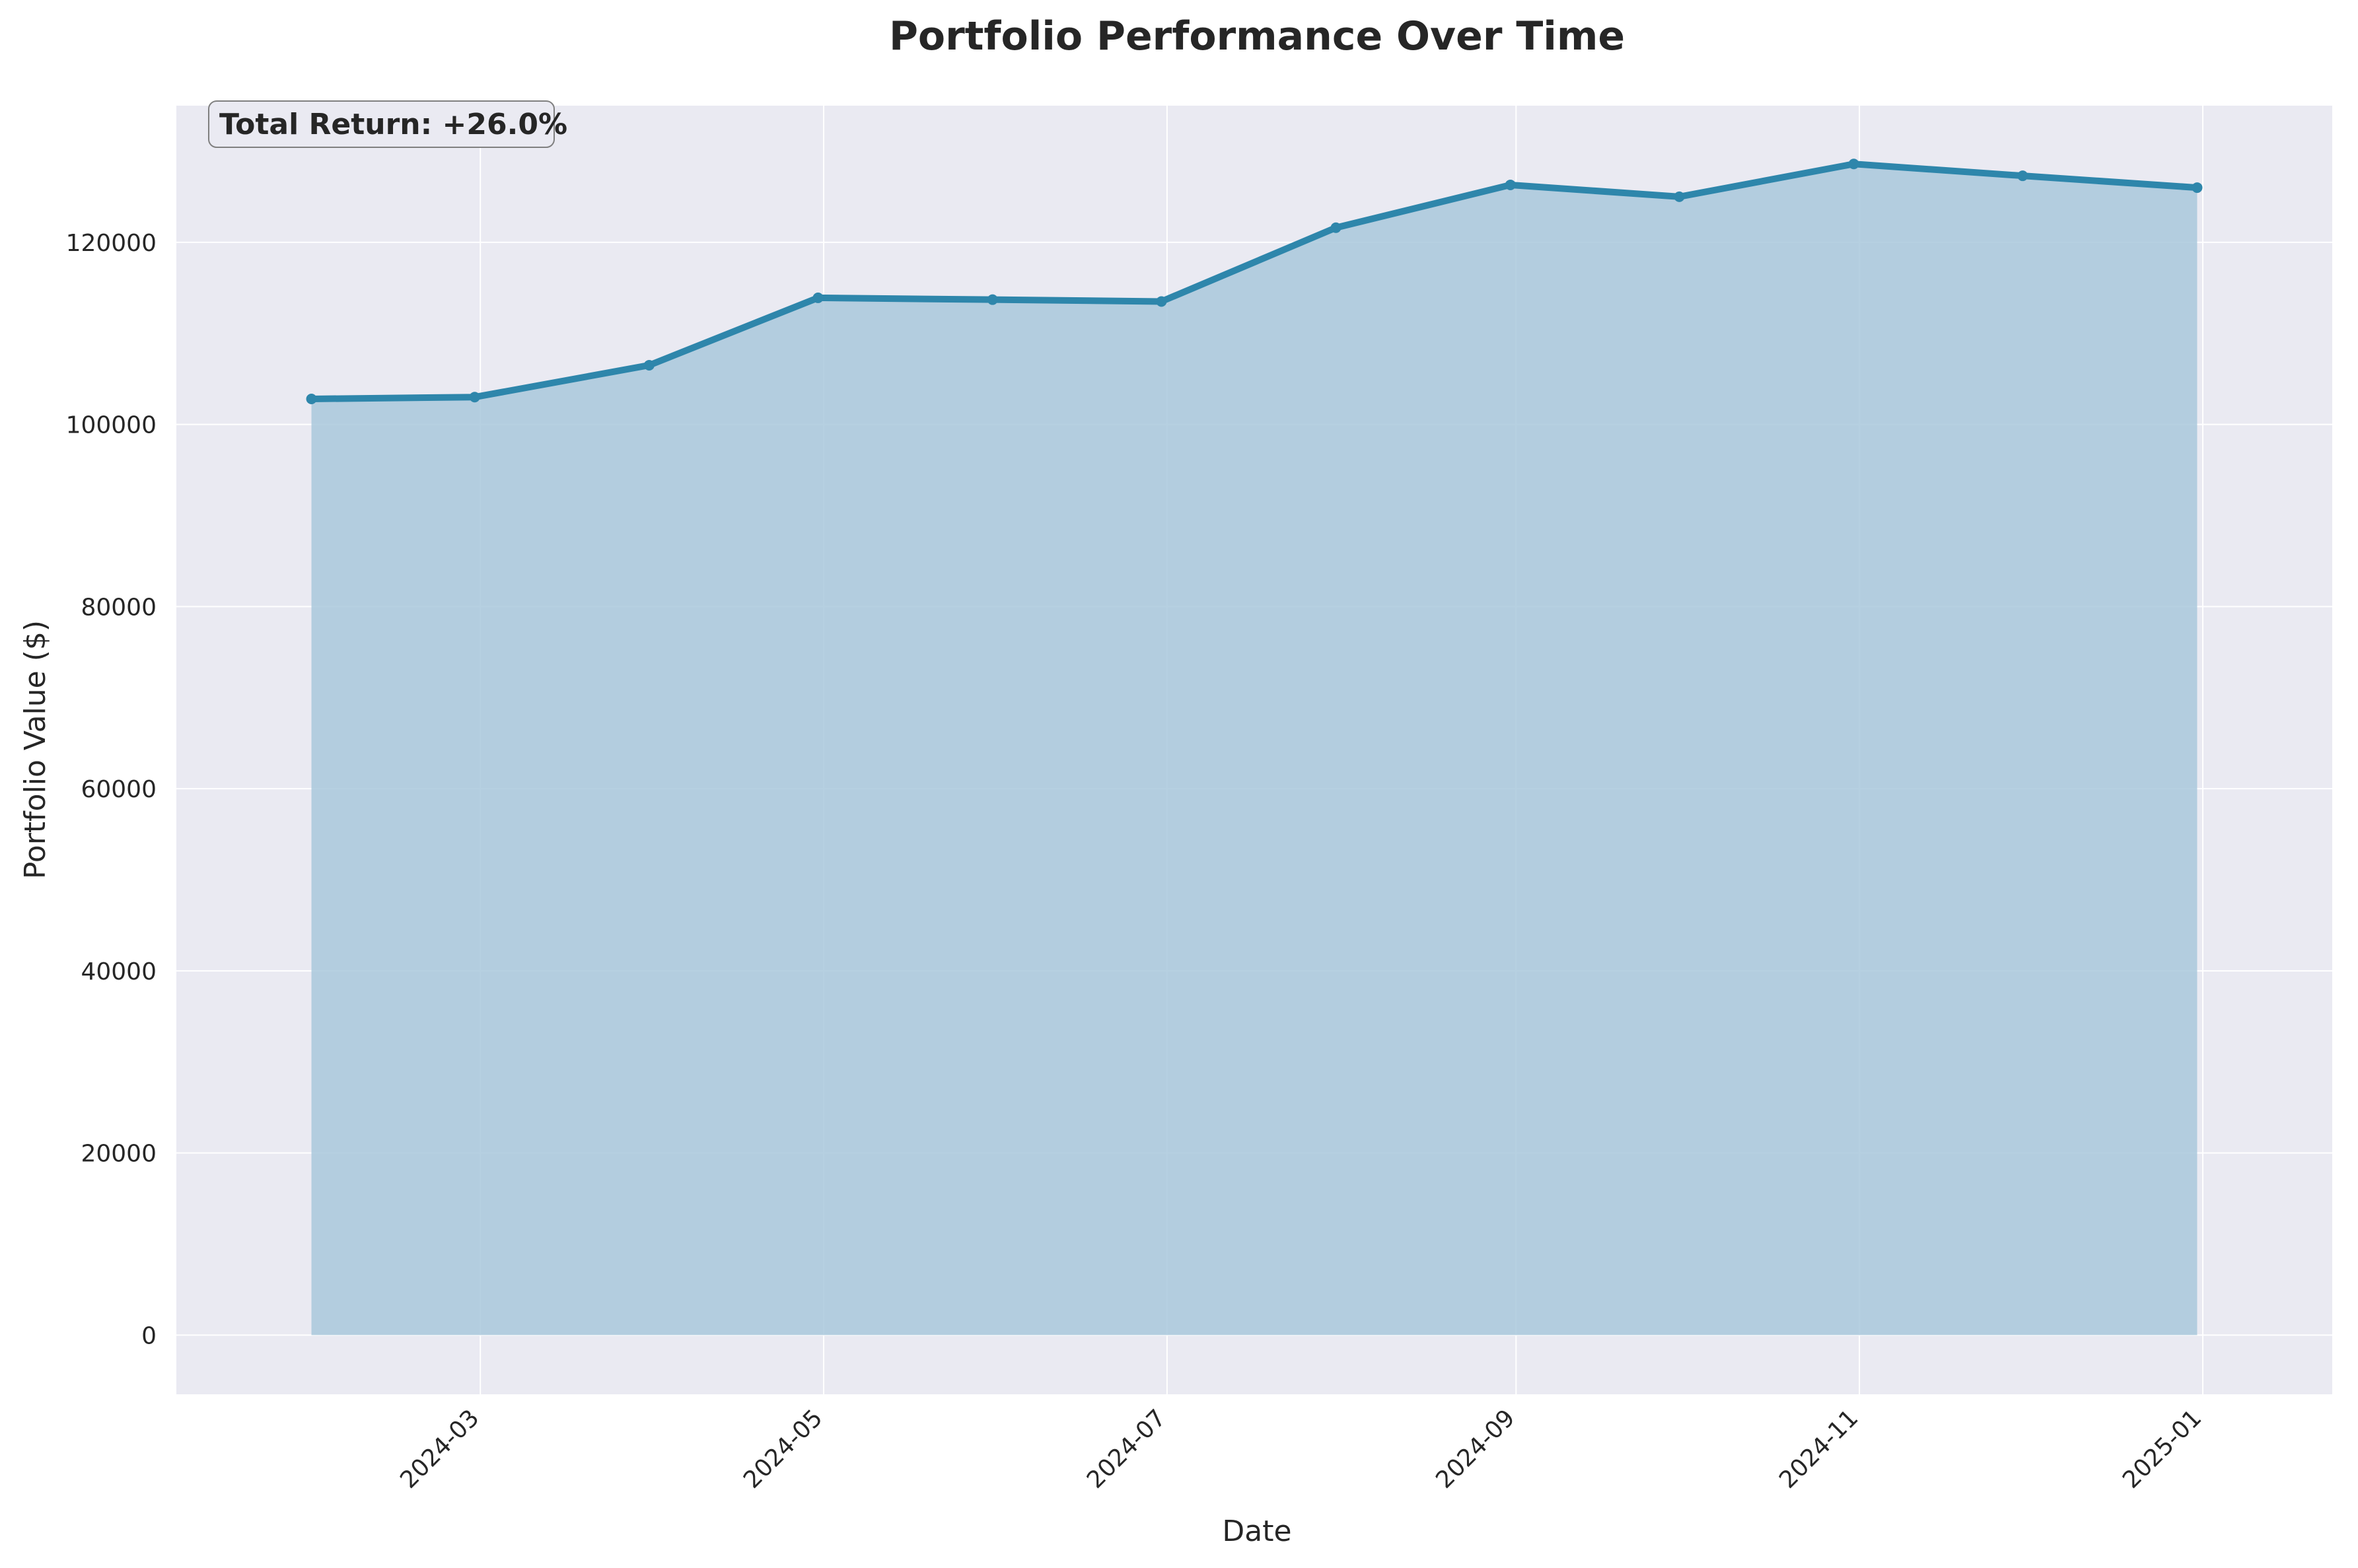 This screenshot has width=2358, height=1568. I want to click on y-tick-label: 20000, so click(119, 1154).